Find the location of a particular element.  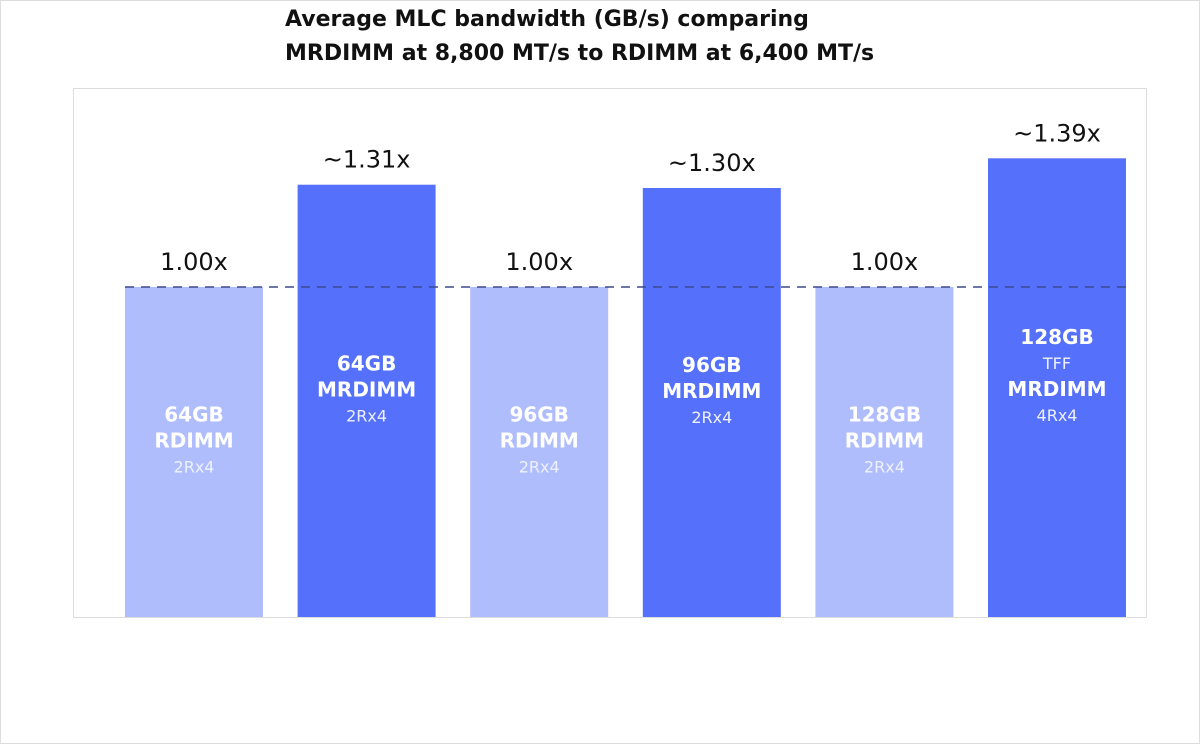

bar-label: 4Rx4 is located at coordinates (1057, 415).